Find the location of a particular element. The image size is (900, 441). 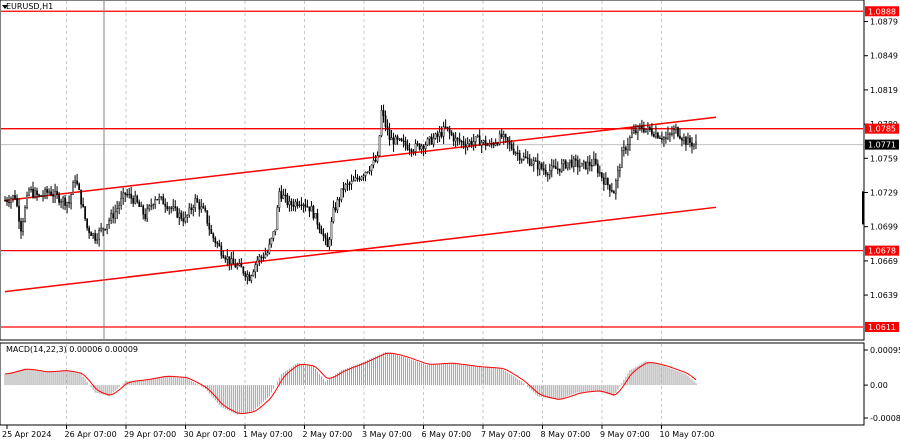

current-price-tag is located at coordinates (882, 144).